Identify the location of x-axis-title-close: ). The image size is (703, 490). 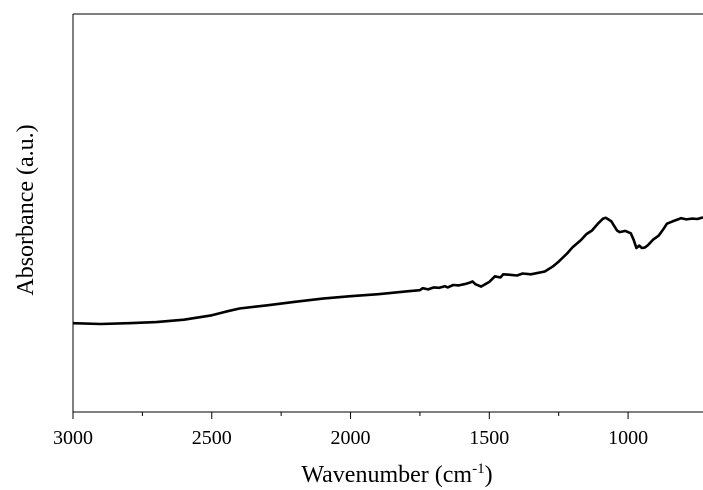
(489, 475).